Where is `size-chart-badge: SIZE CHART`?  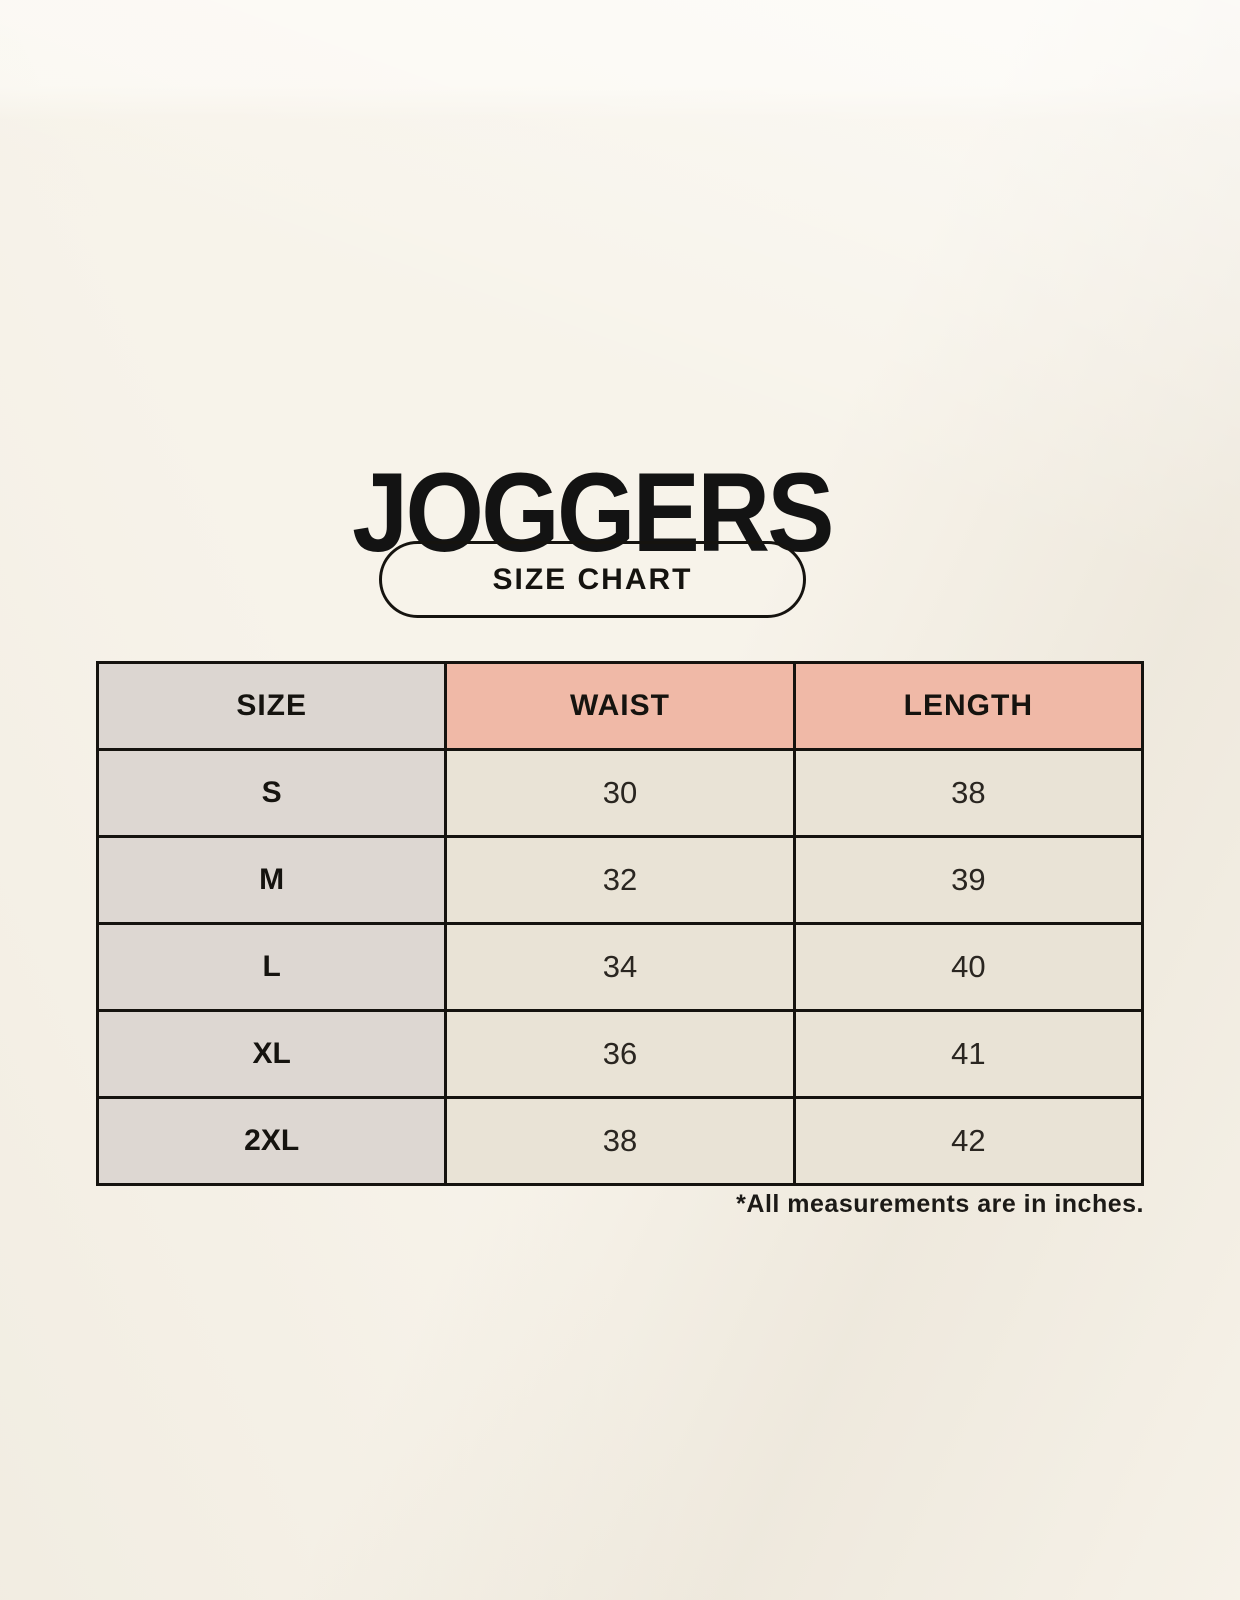
size-chart-badge: SIZE CHART is located at coordinates (592, 579).